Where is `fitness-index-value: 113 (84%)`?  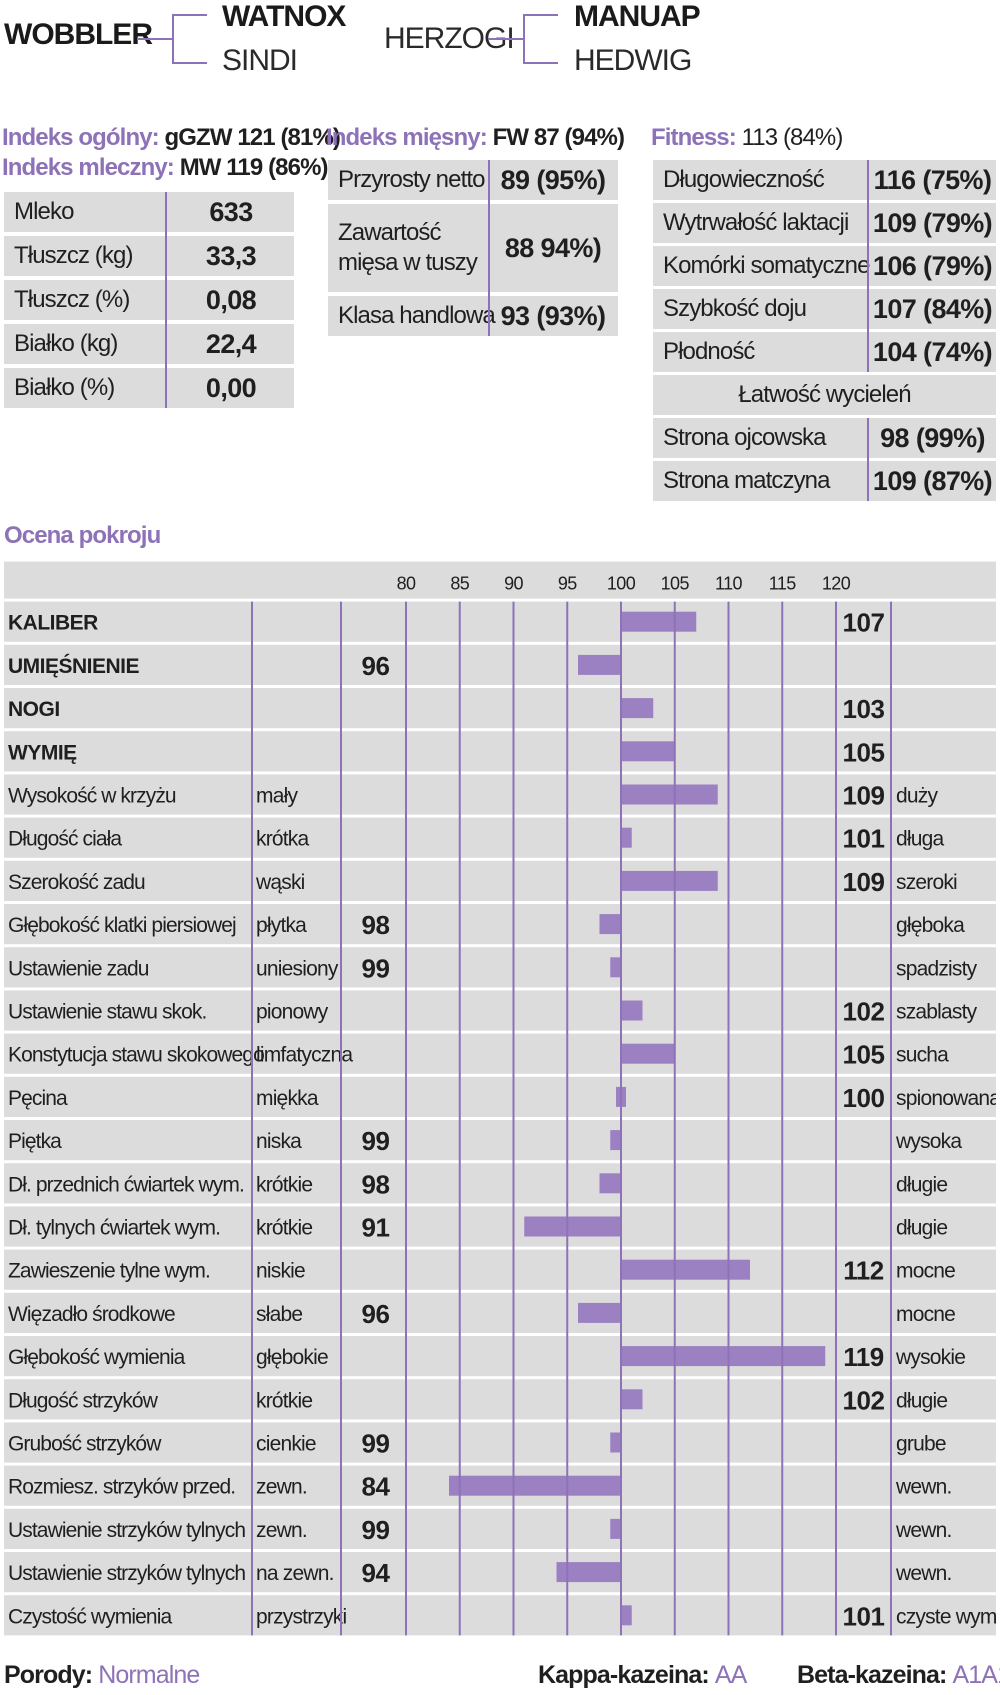
fitness-index-value: 113 (84%) is located at coordinates (792, 137).